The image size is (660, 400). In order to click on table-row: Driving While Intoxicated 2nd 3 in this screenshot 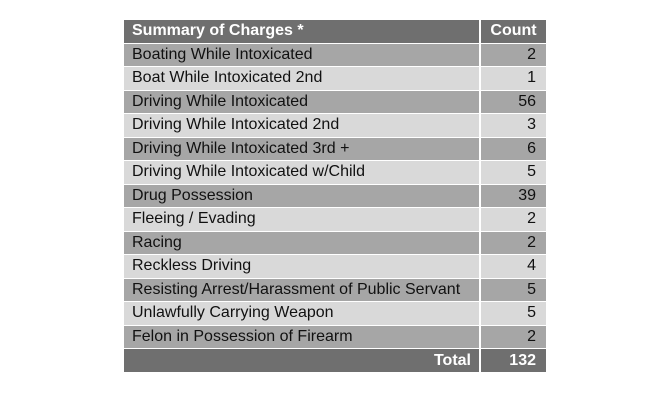, I will do `click(335, 125)`.